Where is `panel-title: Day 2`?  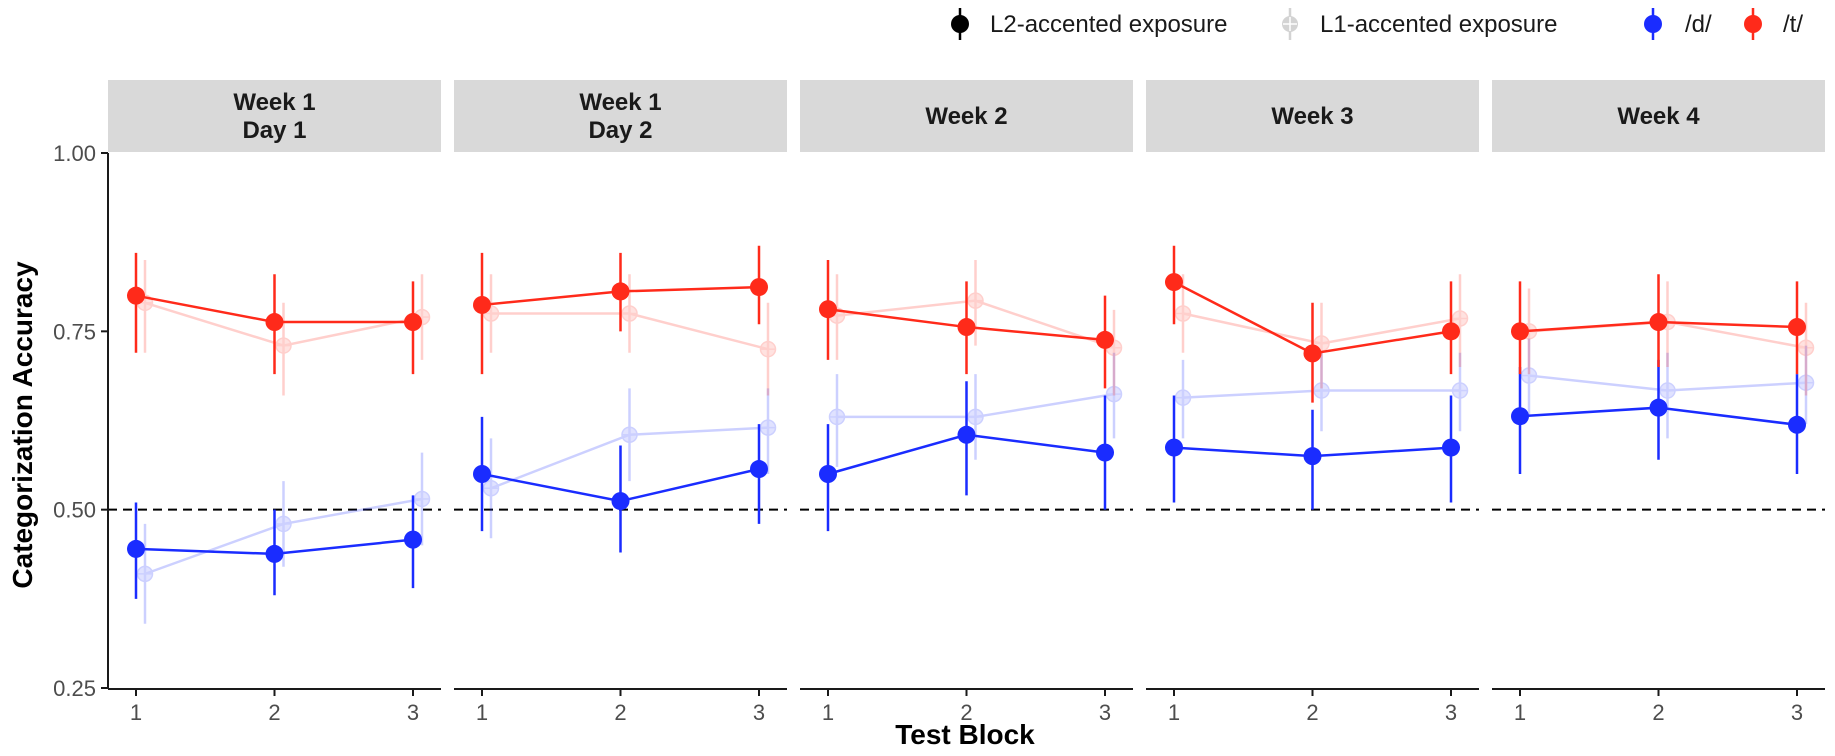
panel-title: Day 2 is located at coordinates (620, 130).